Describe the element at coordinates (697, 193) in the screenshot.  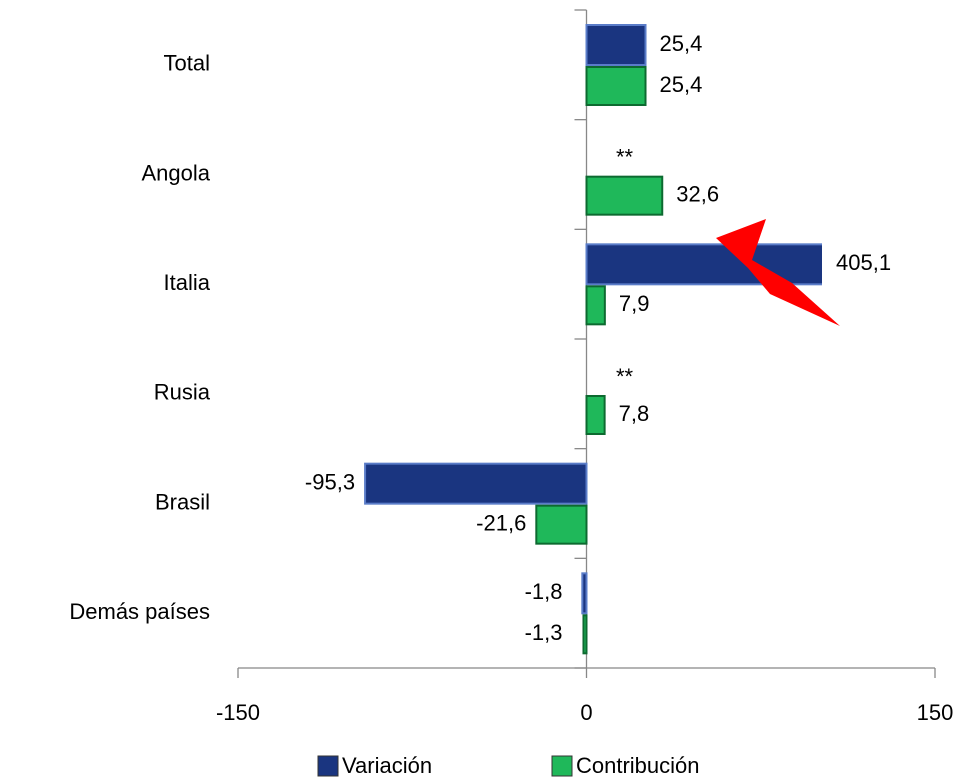
I see `value-label: 32,6` at that location.